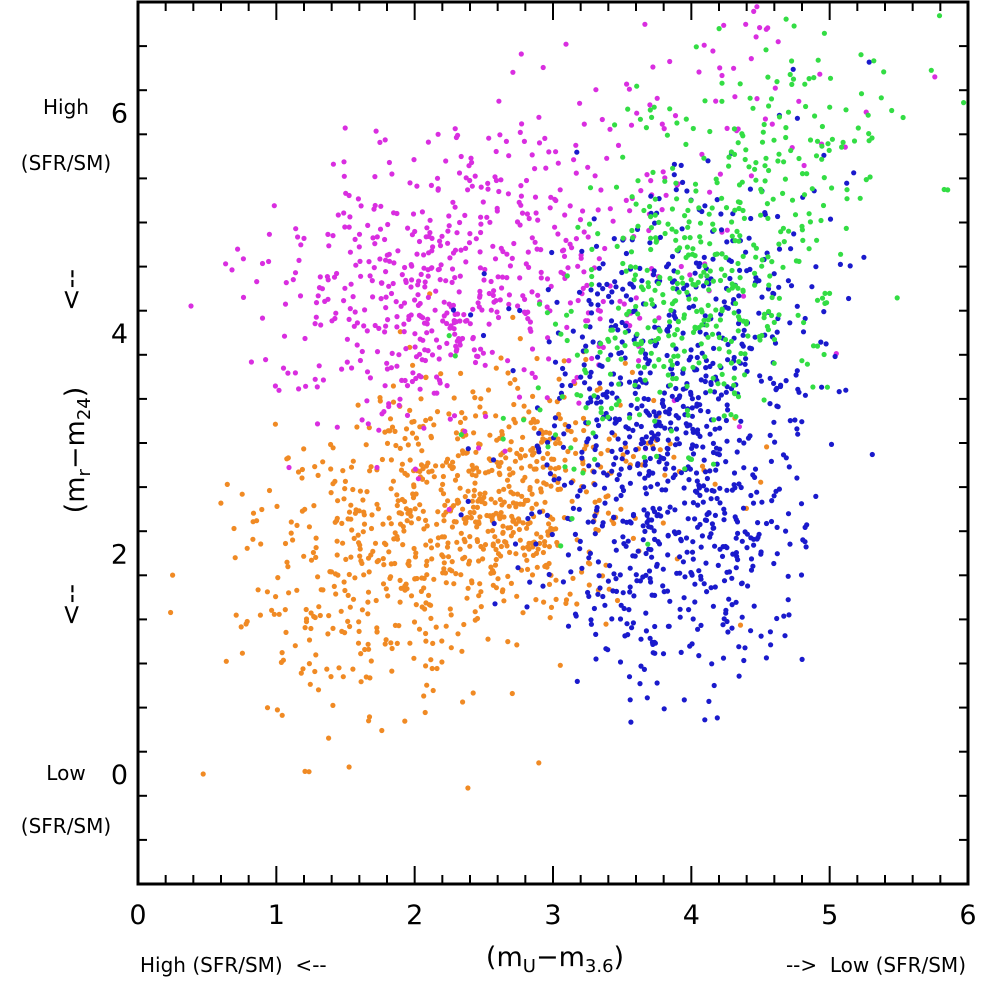  I want to click on y-tick-label: 6, so click(119, 113).